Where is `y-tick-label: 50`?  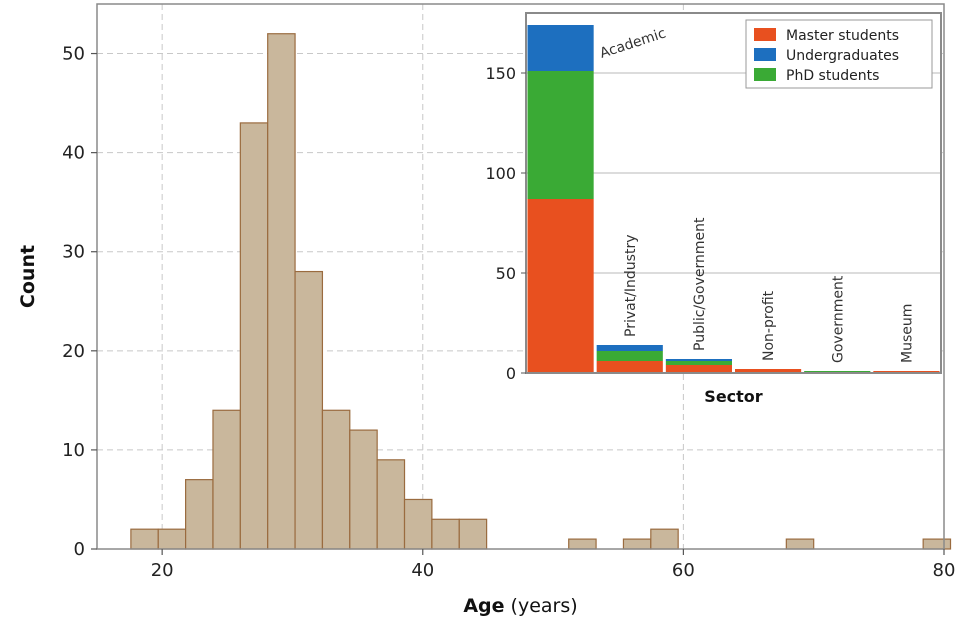
y-tick-label: 50 is located at coordinates (73, 54).